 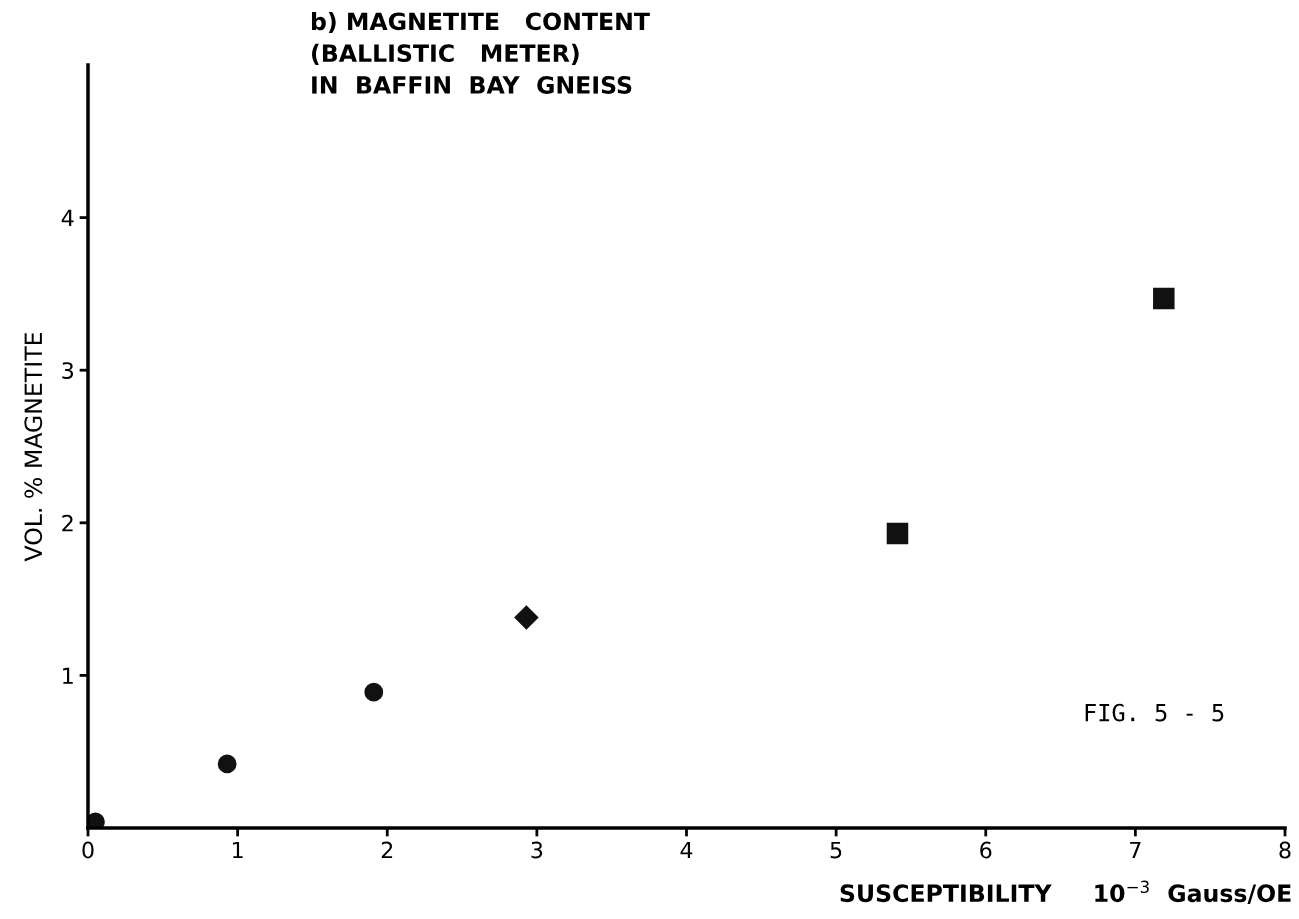 What do you see at coordinates (67, 523) in the screenshot?
I see `y-tick-label: 2` at bounding box center [67, 523].